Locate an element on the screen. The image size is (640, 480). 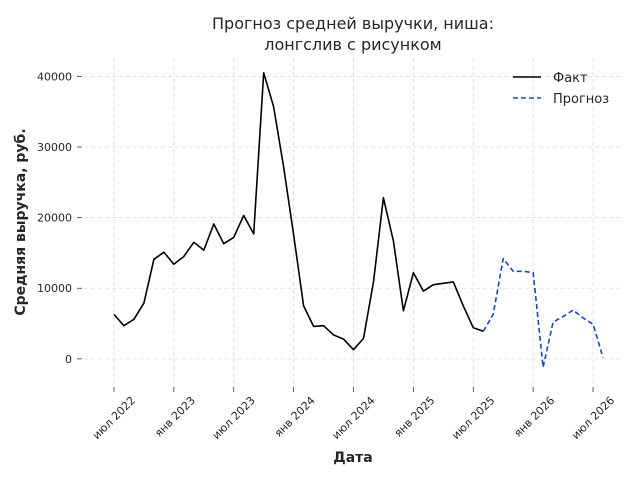
x-tick-label: янв 2024 is located at coordinates (295, 417).